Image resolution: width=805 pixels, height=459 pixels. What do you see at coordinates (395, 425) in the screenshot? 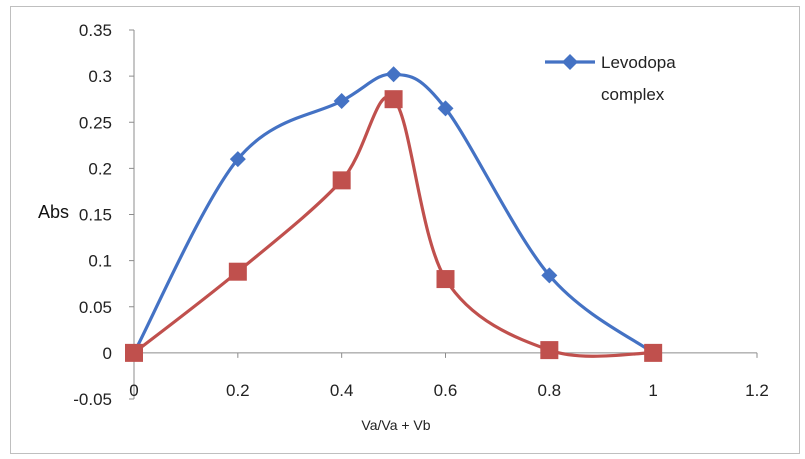
I see `x-axis-title: Va/Va + Vb` at bounding box center [395, 425].